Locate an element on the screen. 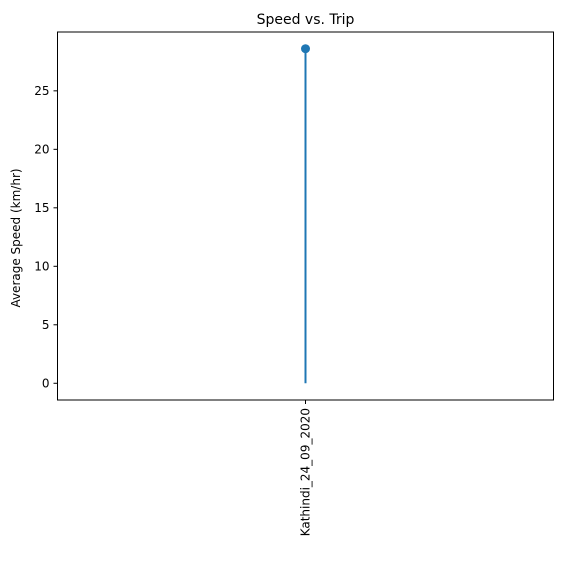 The width and height of the screenshot is (562, 569). y-tick-label: 20 is located at coordinates (41, 149).